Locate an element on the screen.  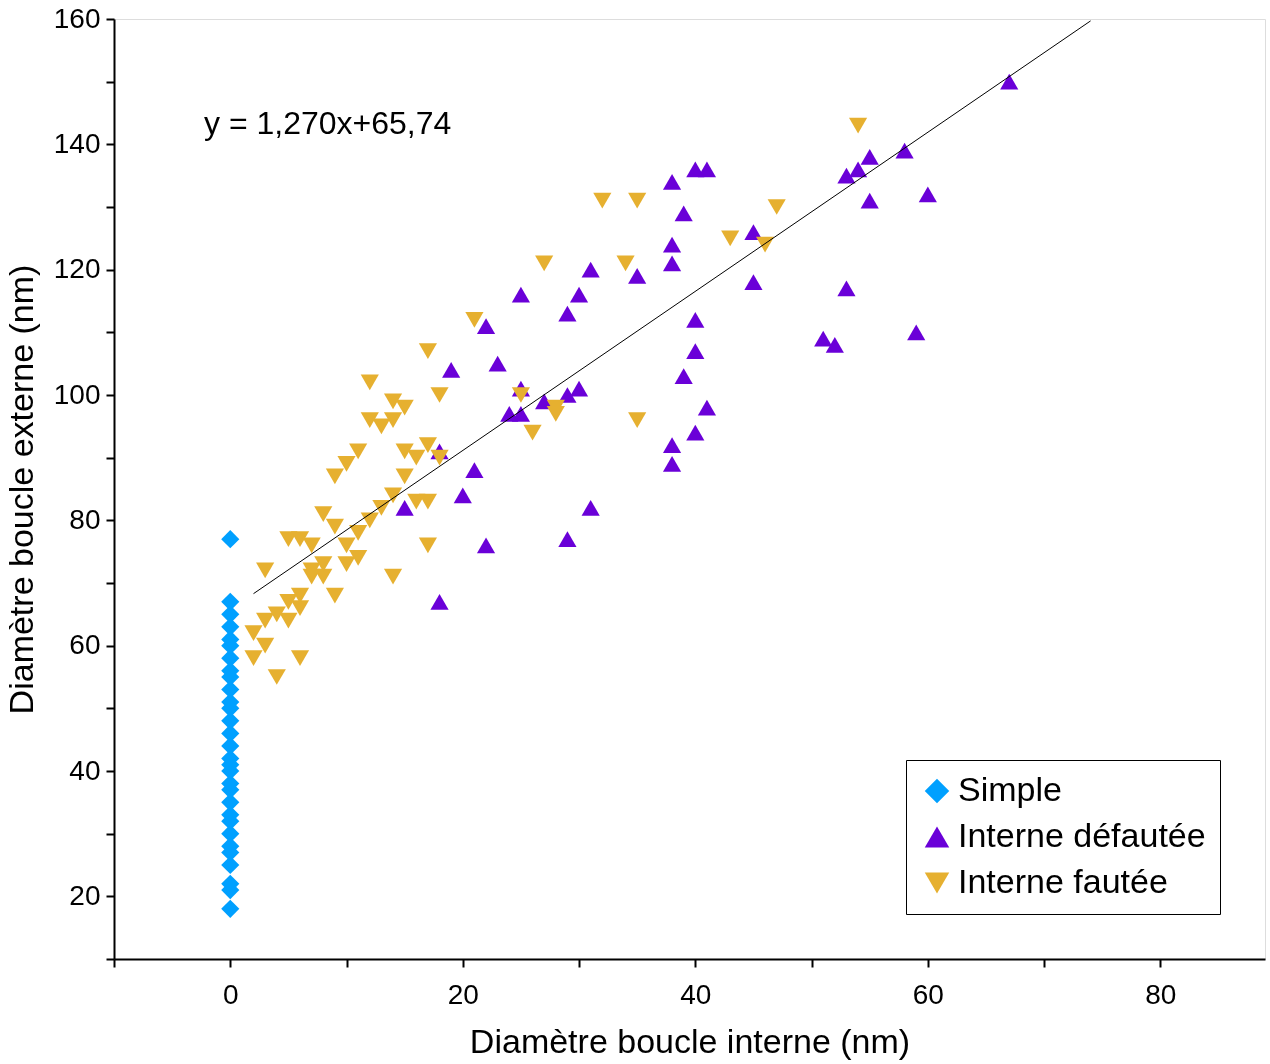
legend-label: Interne défautée is located at coordinates (1082, 835).